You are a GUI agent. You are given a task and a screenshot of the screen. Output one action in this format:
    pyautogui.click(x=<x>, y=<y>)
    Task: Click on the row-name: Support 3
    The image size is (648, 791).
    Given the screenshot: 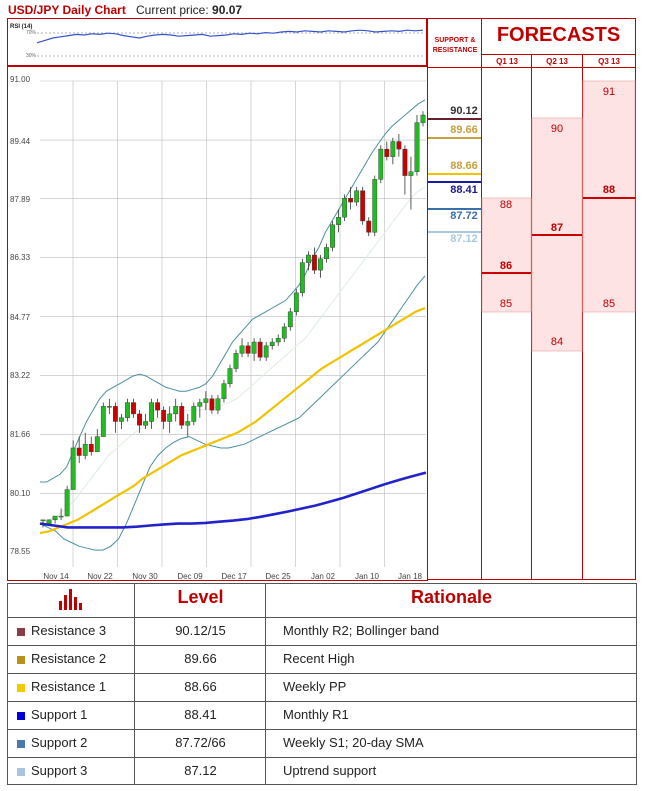 What is the action you would take?
    pyautogui.click(x=59, y=770)
    